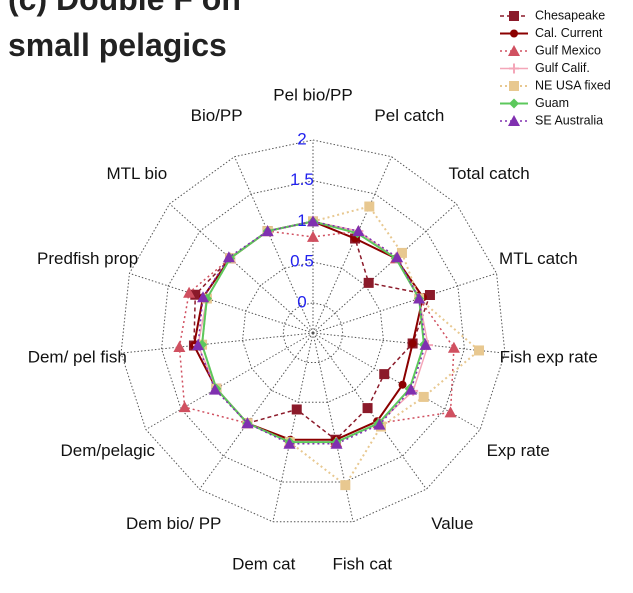 Image resolution: width=633 pixels, height=593 pixels. I want to click on axis-label: Pel catch, so click(409, 115).